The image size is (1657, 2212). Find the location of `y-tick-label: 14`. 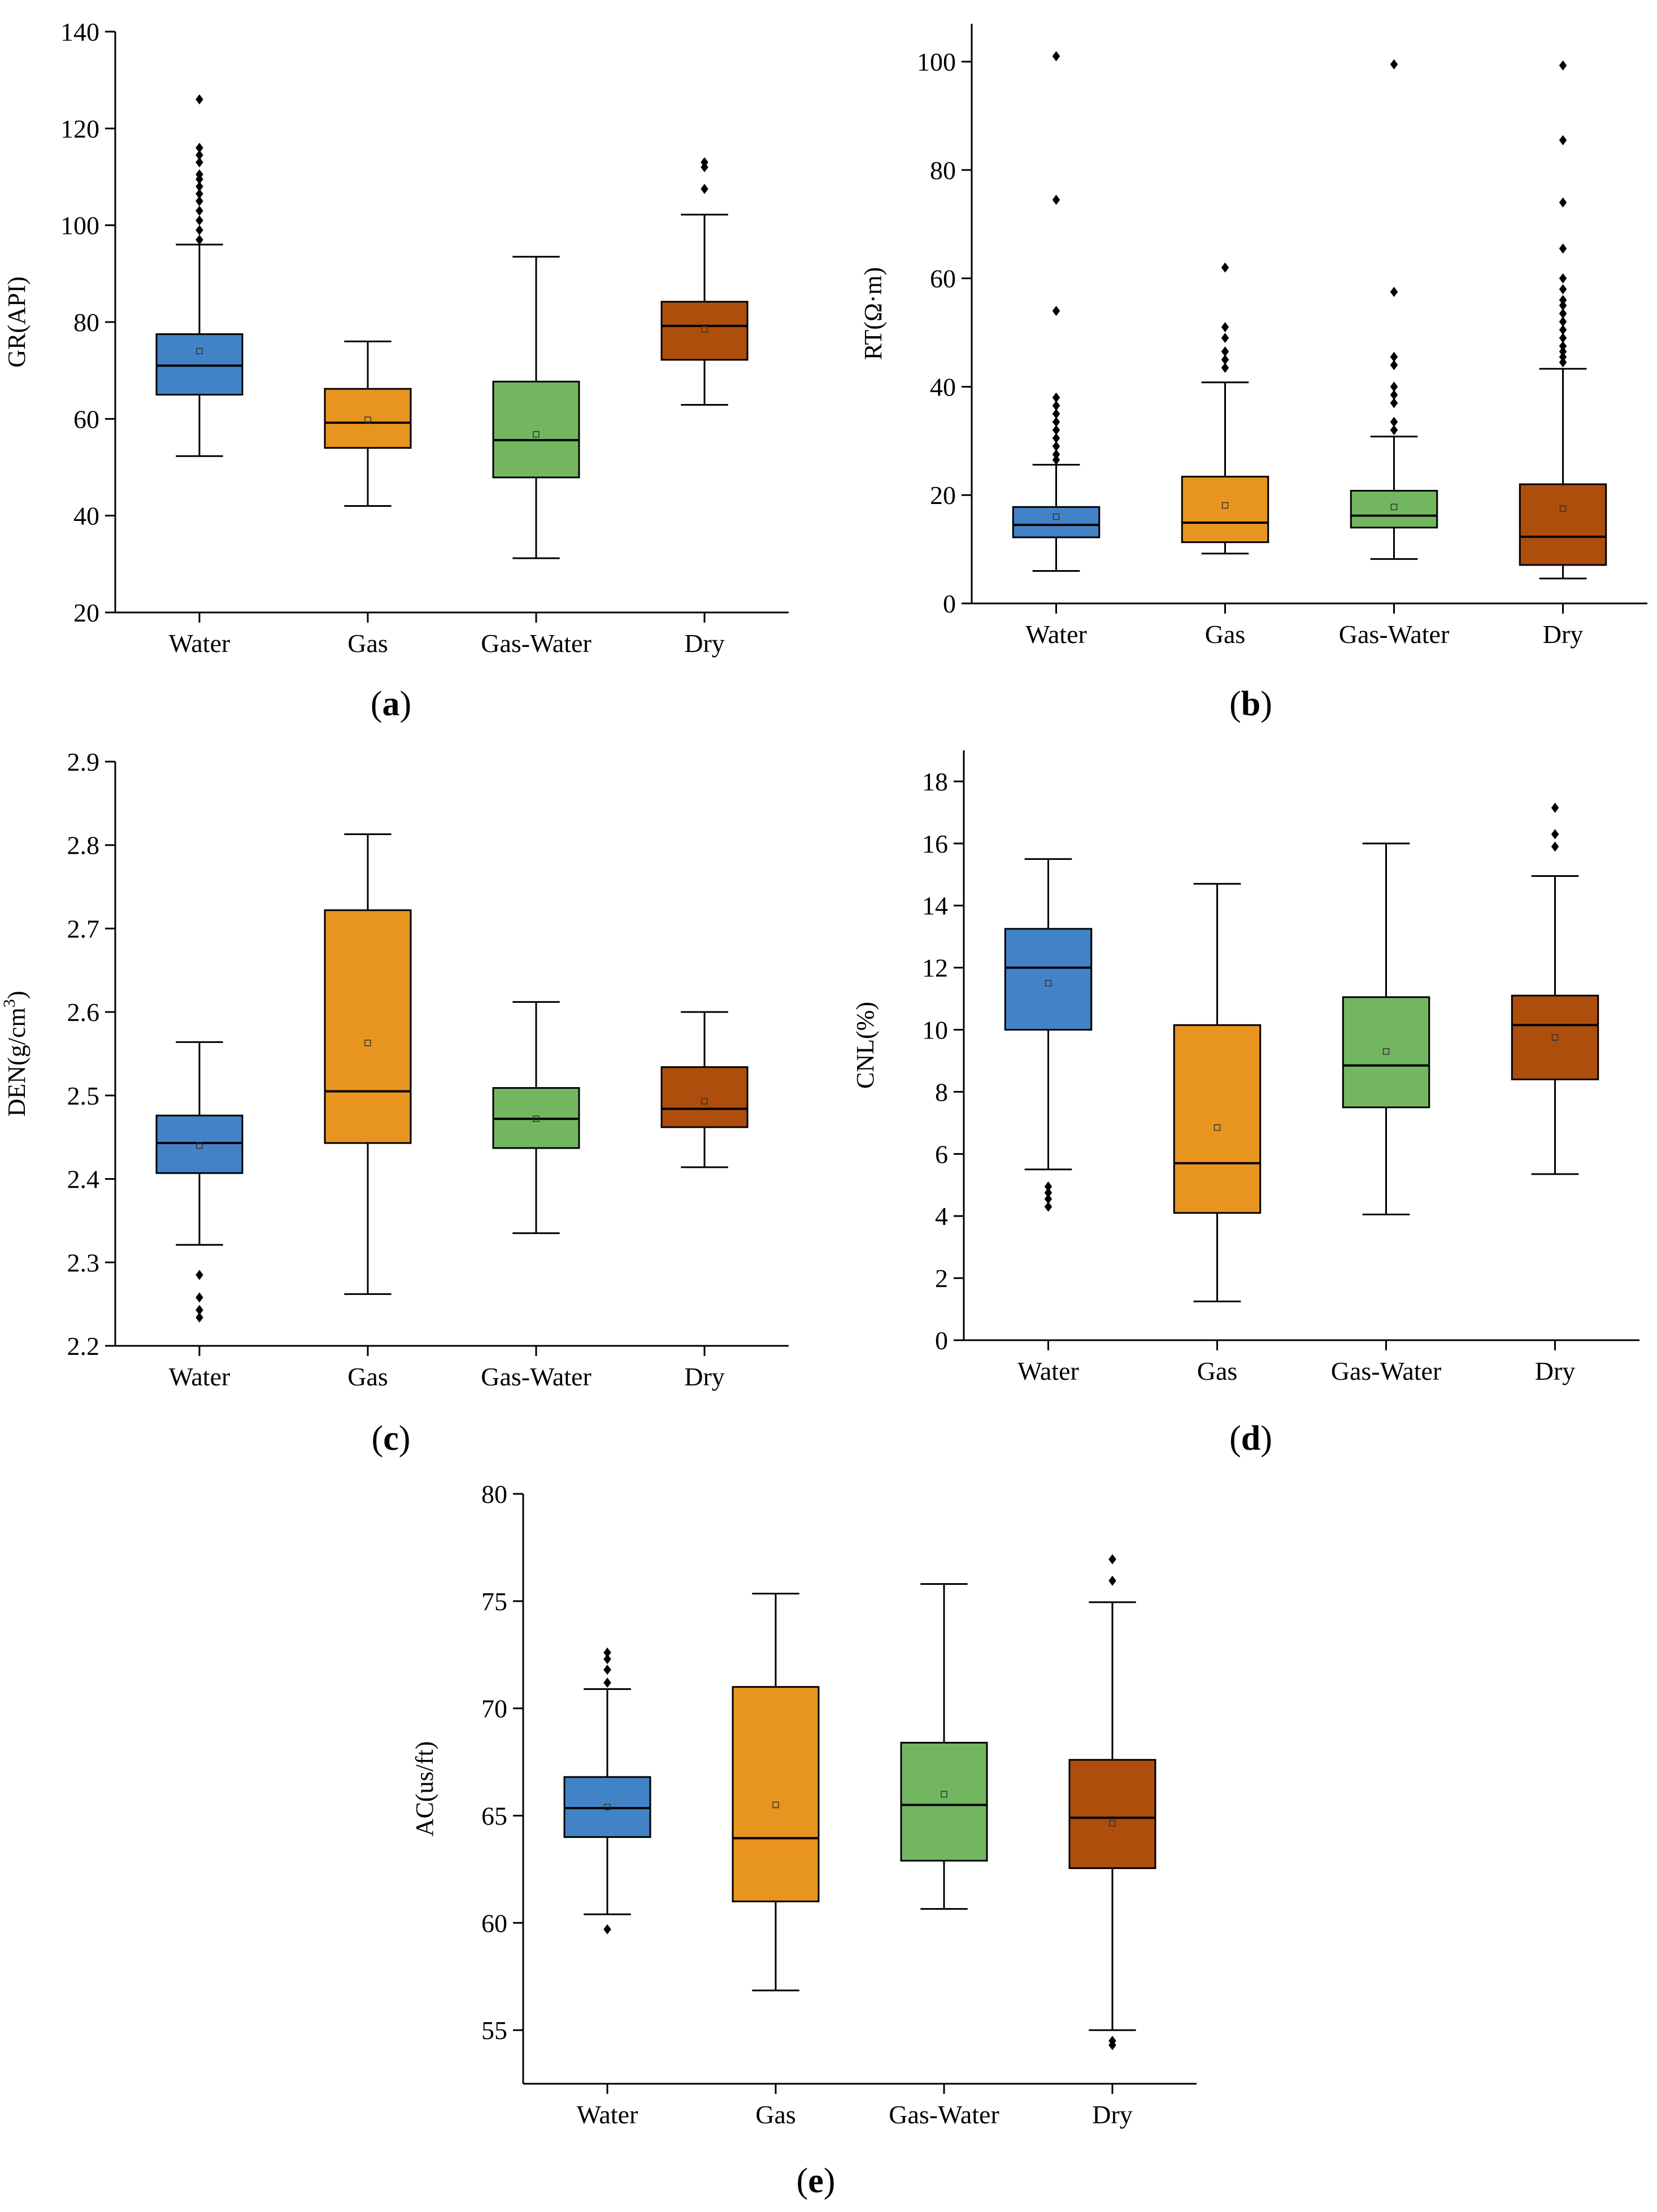

y-tick-label: 14 is located at coordinates (935, 906).